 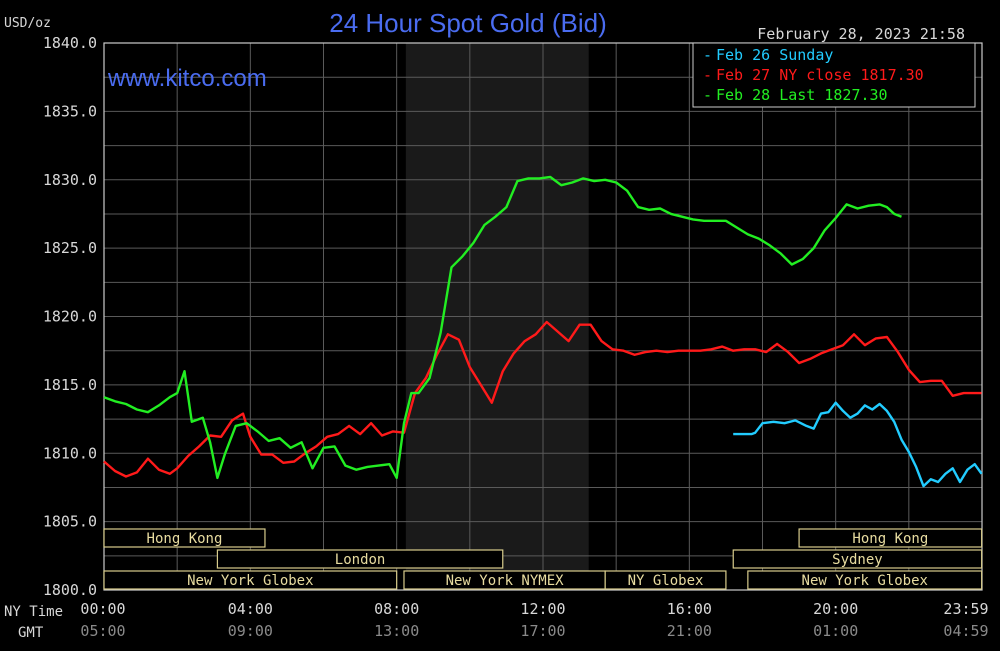 What do you see at coordinates (102, 609) in the screenshot?
I see `x-tick-ny: 00:00` at bounding box center [102, 609].